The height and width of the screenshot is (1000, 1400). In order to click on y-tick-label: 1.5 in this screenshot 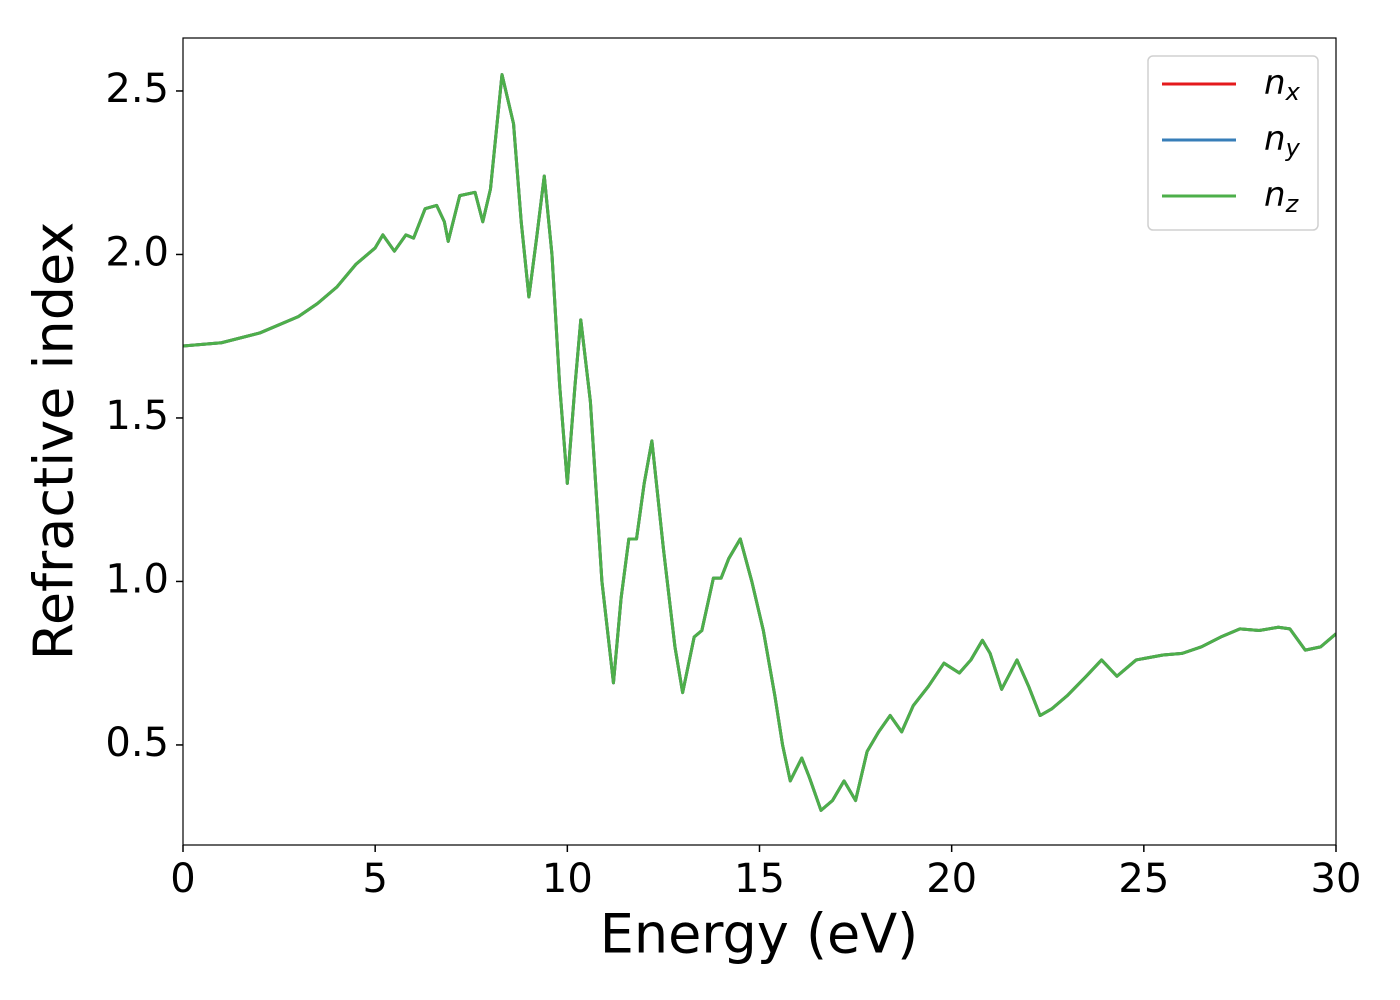, I will do `click(137, 416)`.